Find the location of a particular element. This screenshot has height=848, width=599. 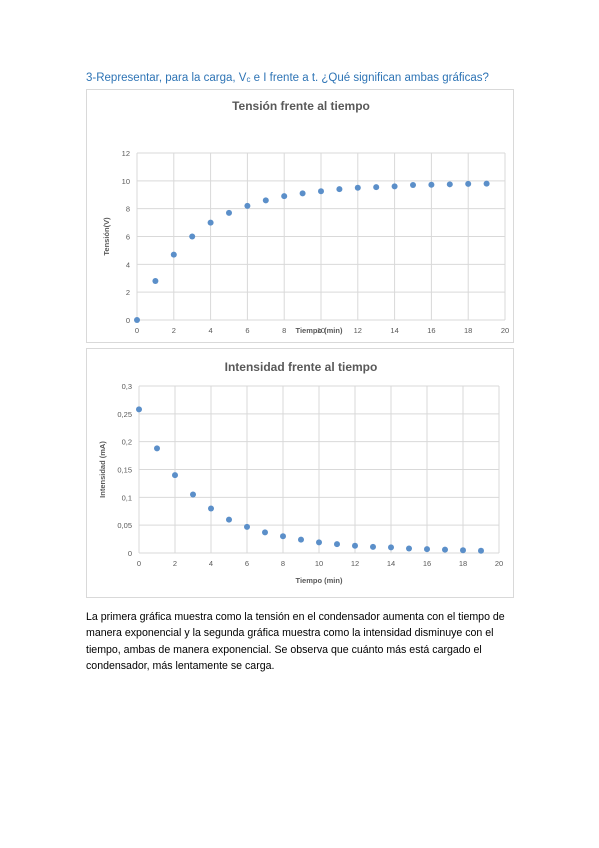

y-tick-label: 0,15 is located at coordinates (124, 470).